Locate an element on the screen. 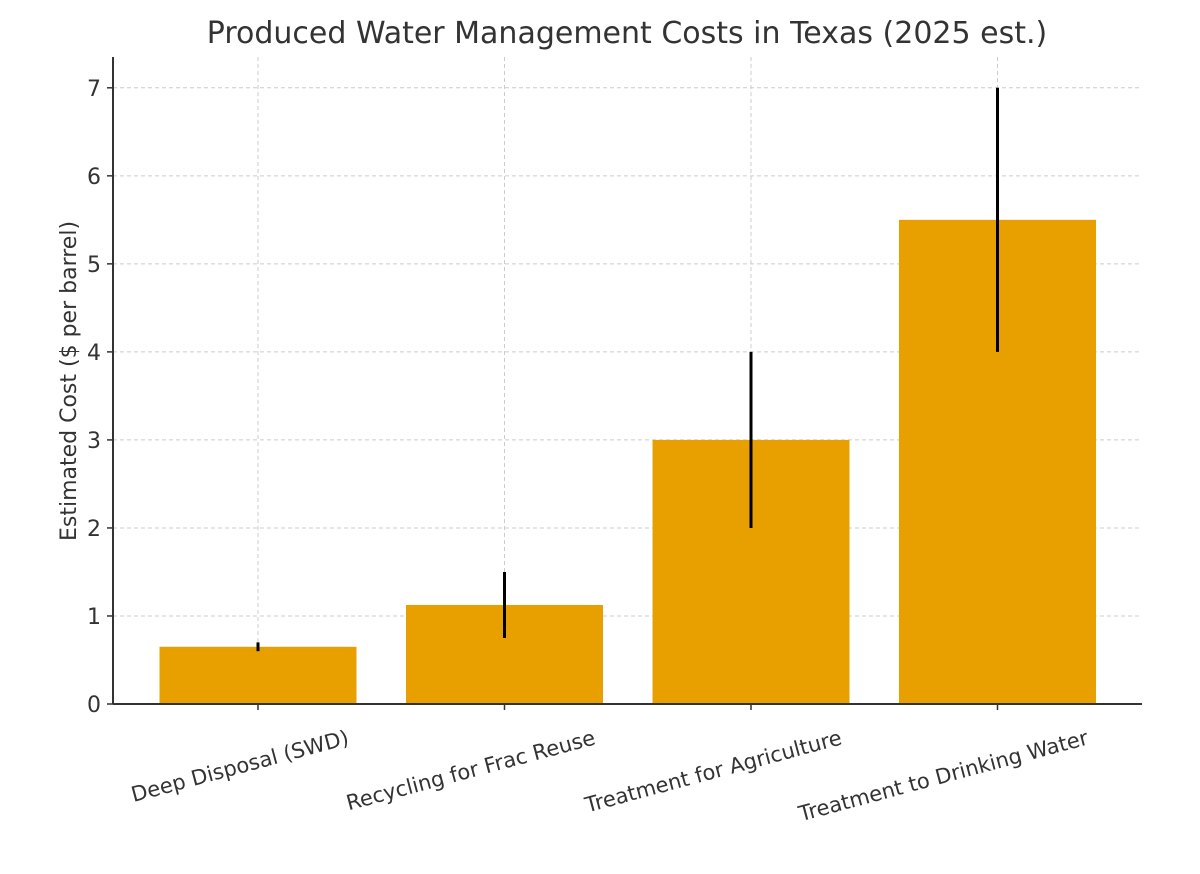  y-tick-label-6: 6 is located at coordinates (94, 177).